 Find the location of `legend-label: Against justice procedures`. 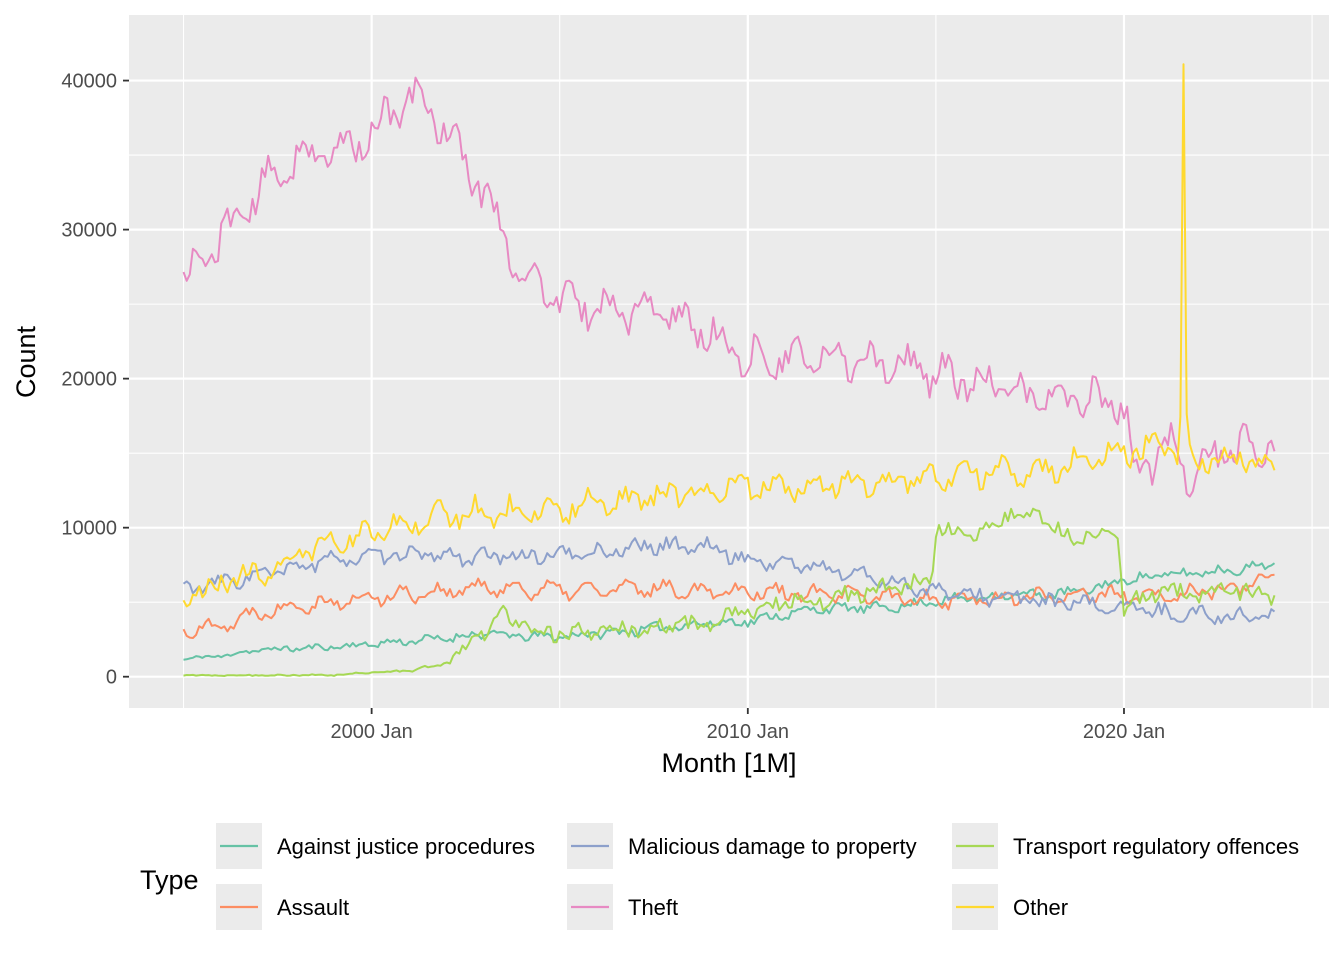

legend-label: Against justice procedures is located at coordinates (406, 846).